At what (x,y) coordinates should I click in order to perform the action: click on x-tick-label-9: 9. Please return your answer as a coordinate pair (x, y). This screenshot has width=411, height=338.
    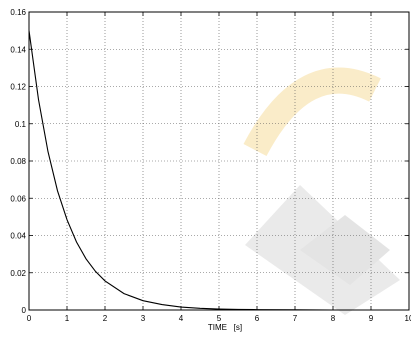
    Looking at the image, I should click on (371, 318).